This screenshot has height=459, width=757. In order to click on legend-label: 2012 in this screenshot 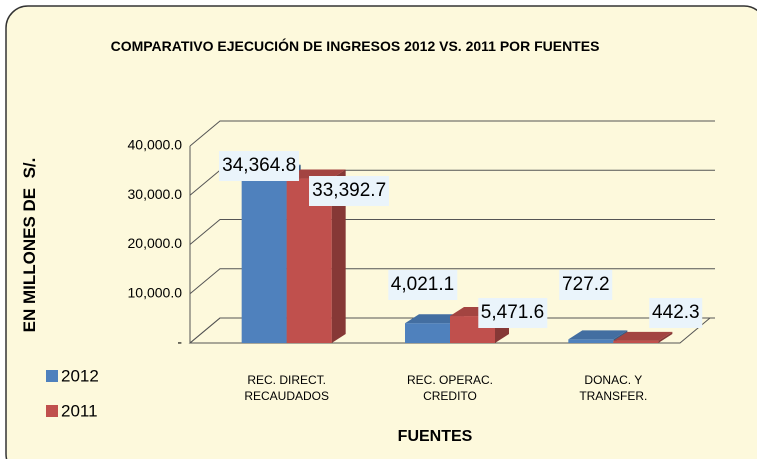, I will do `click(80, 375)`.